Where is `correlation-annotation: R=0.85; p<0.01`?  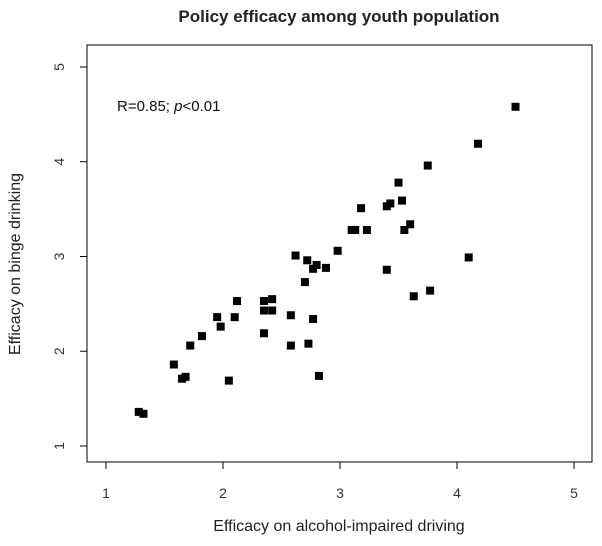 correlation-annotation: R=0.85; p<0.01 is located at coordinates (168, 106).